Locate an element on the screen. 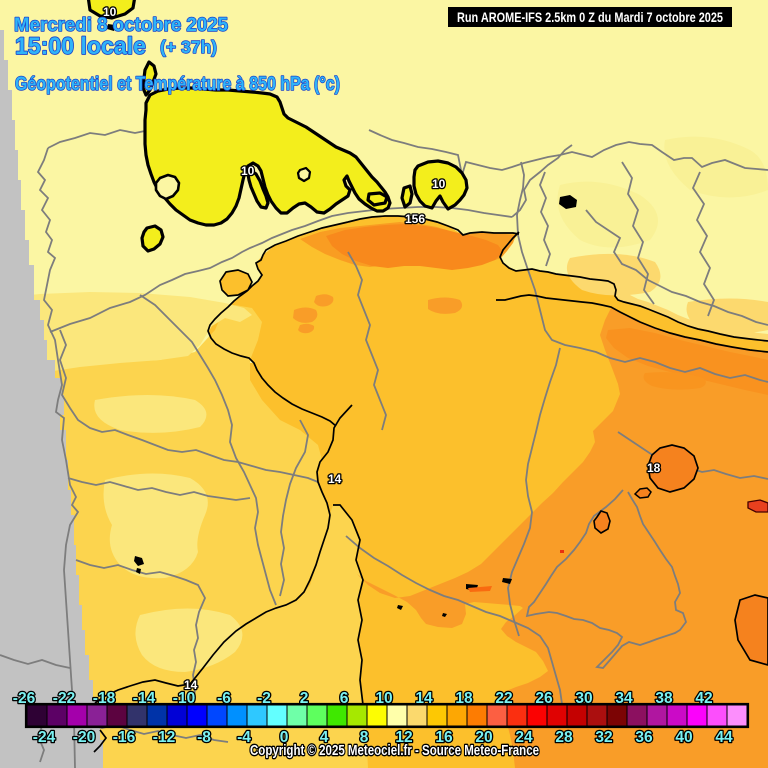 This screenshot has height=768, width=768. svg-text: -20 is located at coordinates (84, 737).